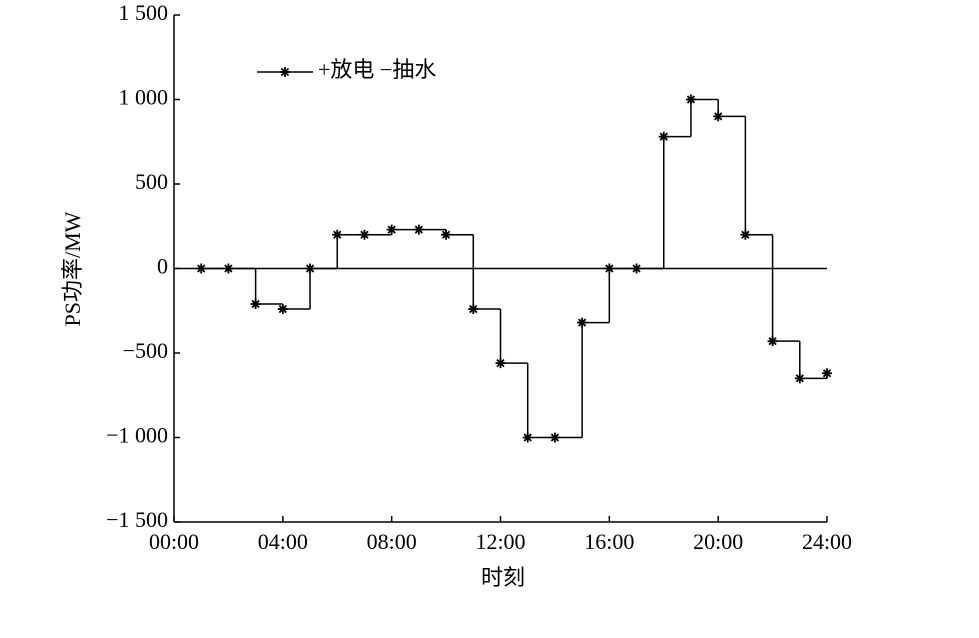 The height and width of the screenshot is (638, 979). Describe the element at coordinates (503, 577) in the screenshot. I see `x-axis-label: 时刻` at that location.